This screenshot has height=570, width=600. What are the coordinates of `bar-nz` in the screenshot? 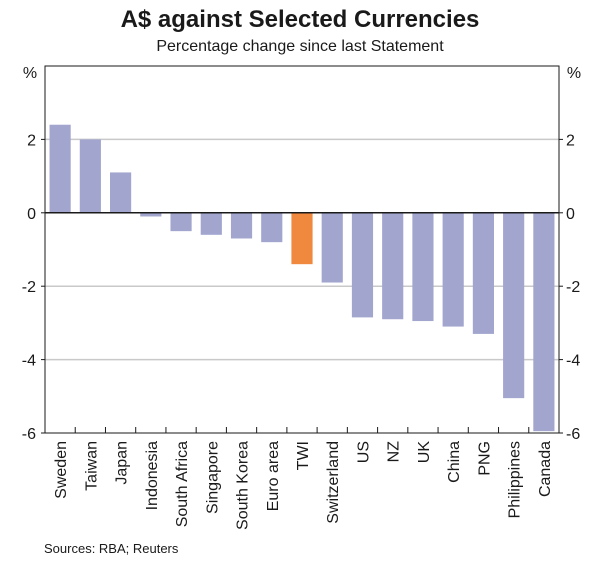 It's located at (393, 266).